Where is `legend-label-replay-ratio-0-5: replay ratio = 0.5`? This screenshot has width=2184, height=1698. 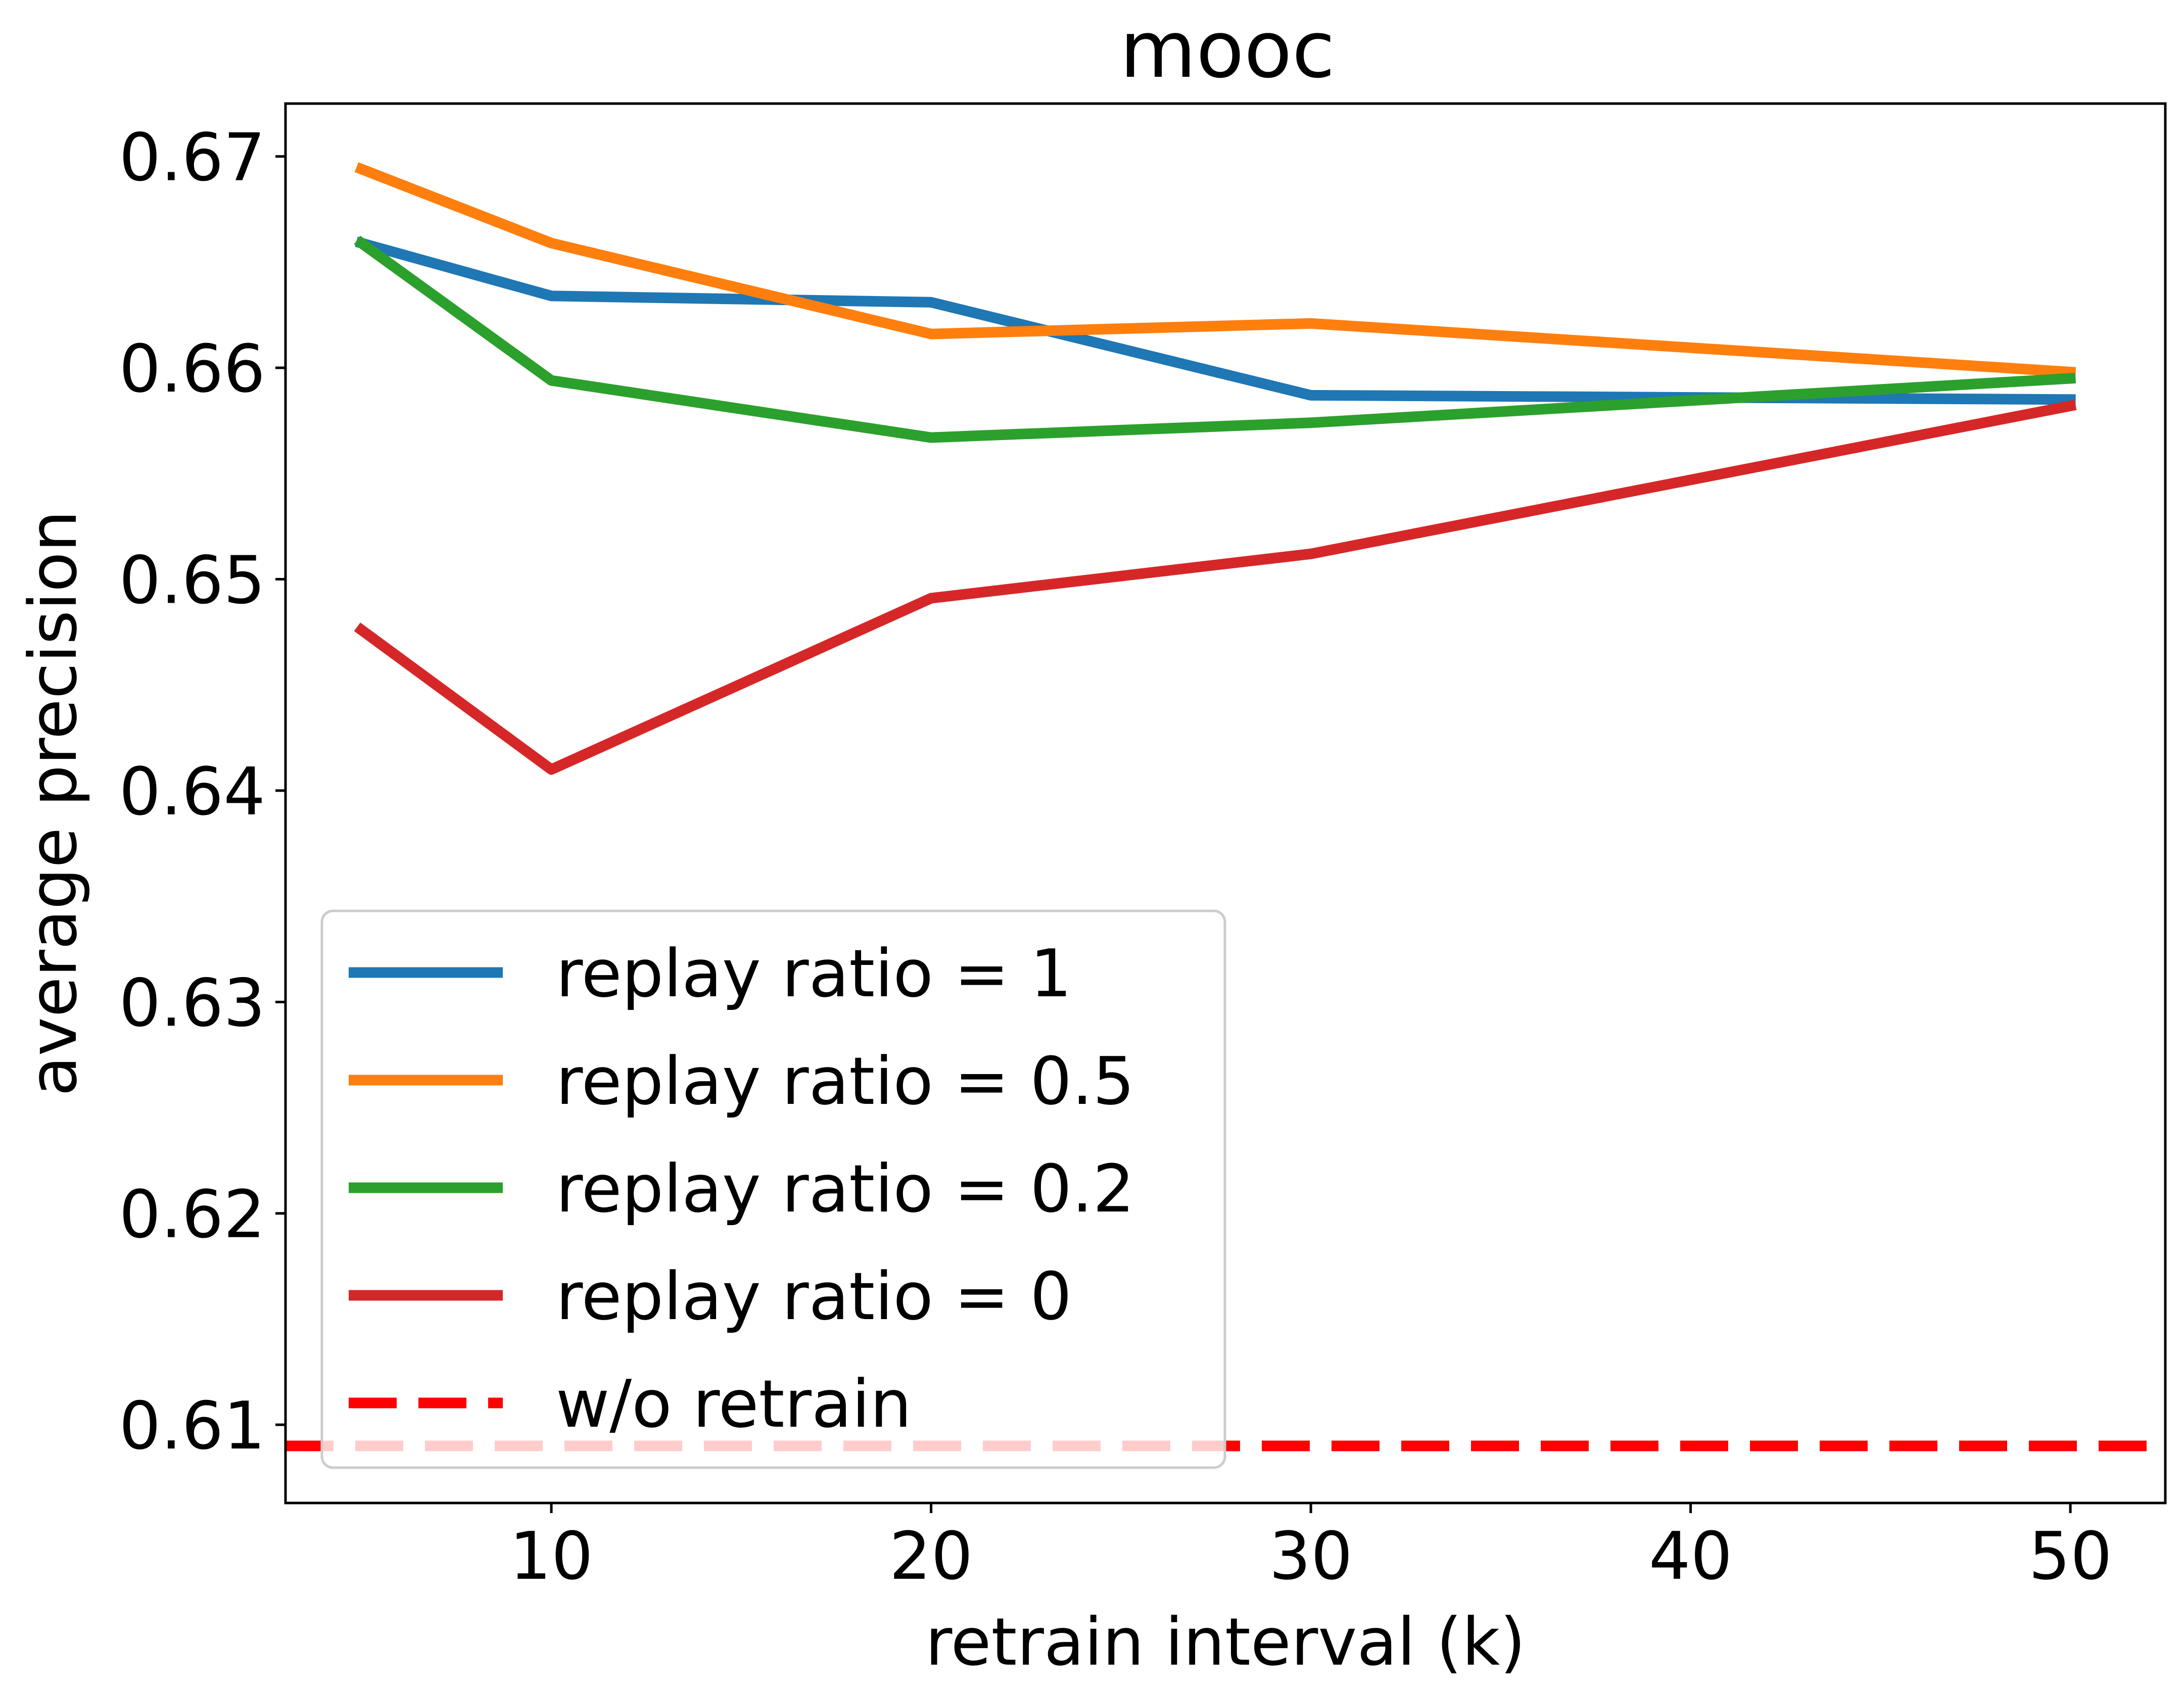
legend-label-replay-ratio-0-5: replay ratio = 0.5 is located at coordinates (845, 1082).